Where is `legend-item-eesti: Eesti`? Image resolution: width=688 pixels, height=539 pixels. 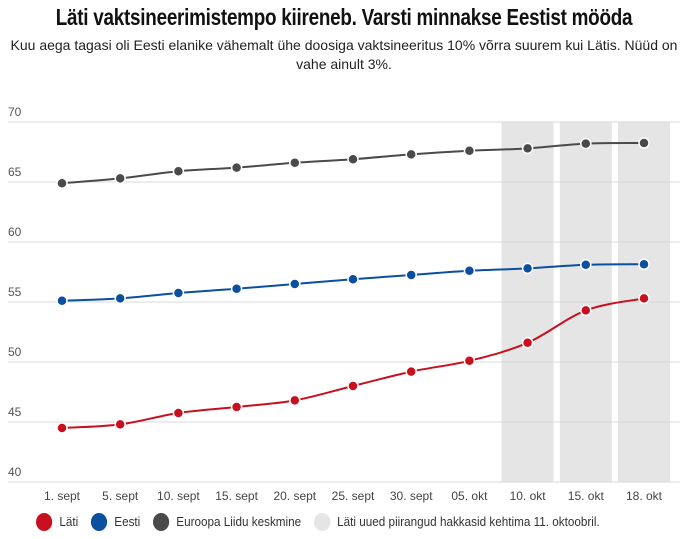
legend-item-eesti: Eesti is located at coordinates (115, 522).